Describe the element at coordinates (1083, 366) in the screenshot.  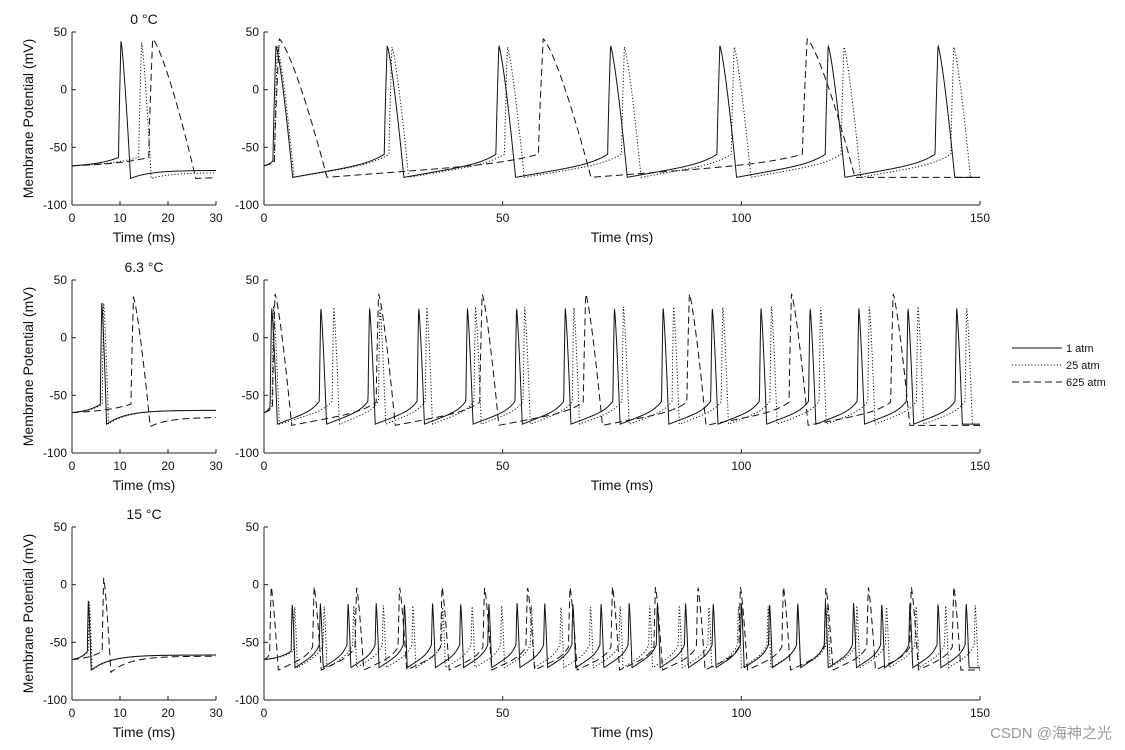
I see `legend-label-25atm: 25 atm` at that location.